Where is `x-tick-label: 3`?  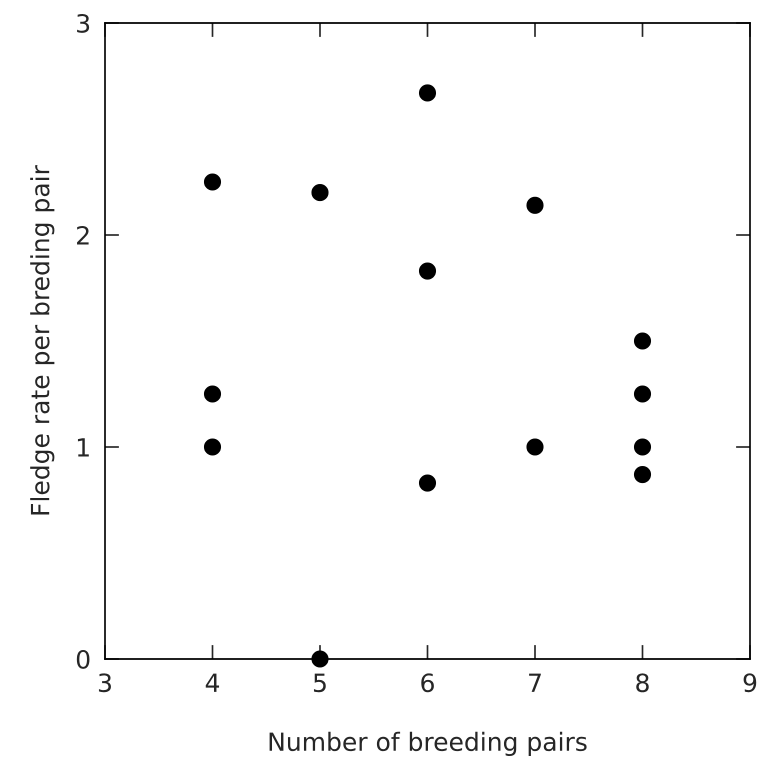 x-tick-label: 3 is located at coordinates (104, 682).